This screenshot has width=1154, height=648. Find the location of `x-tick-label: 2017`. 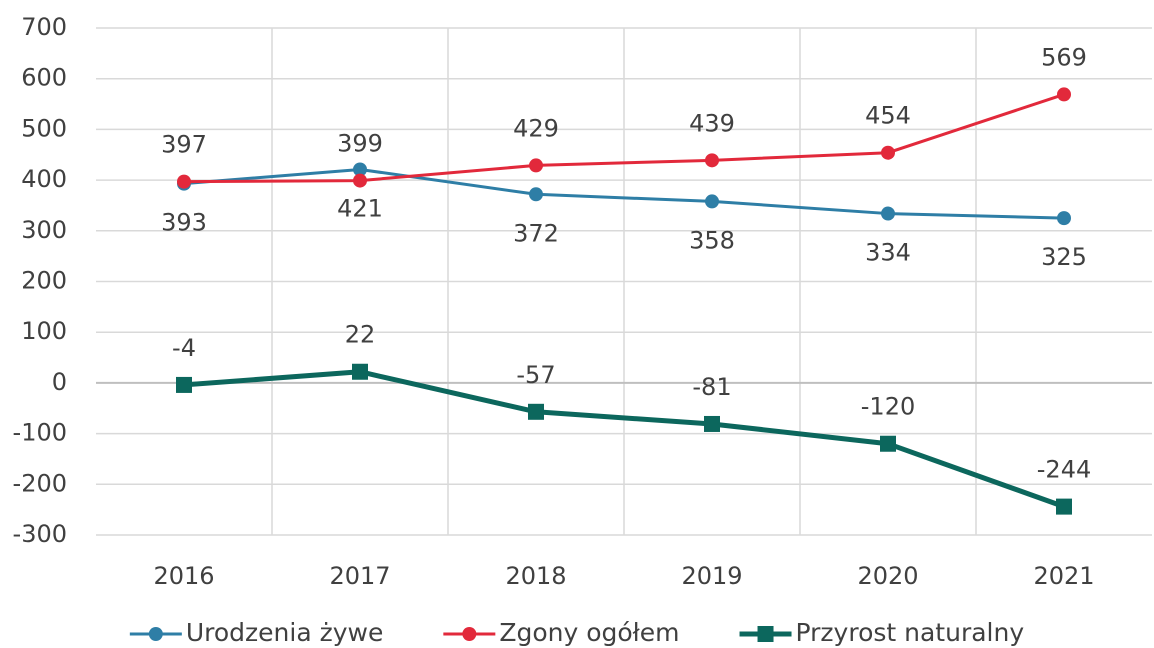

x-tick-label: 2017 is located at coordinates (359, 576).